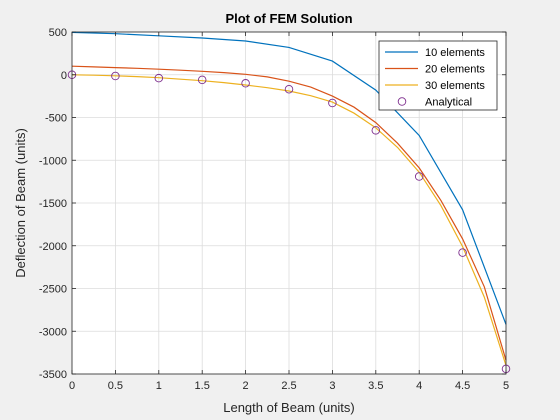 The width and height of the screenshot is (560, 420). What do you see at coordinates (455, 53) in the screenshot?
I see `legend-label-10-elements: 10 elements` at bounding box center [455, 53].